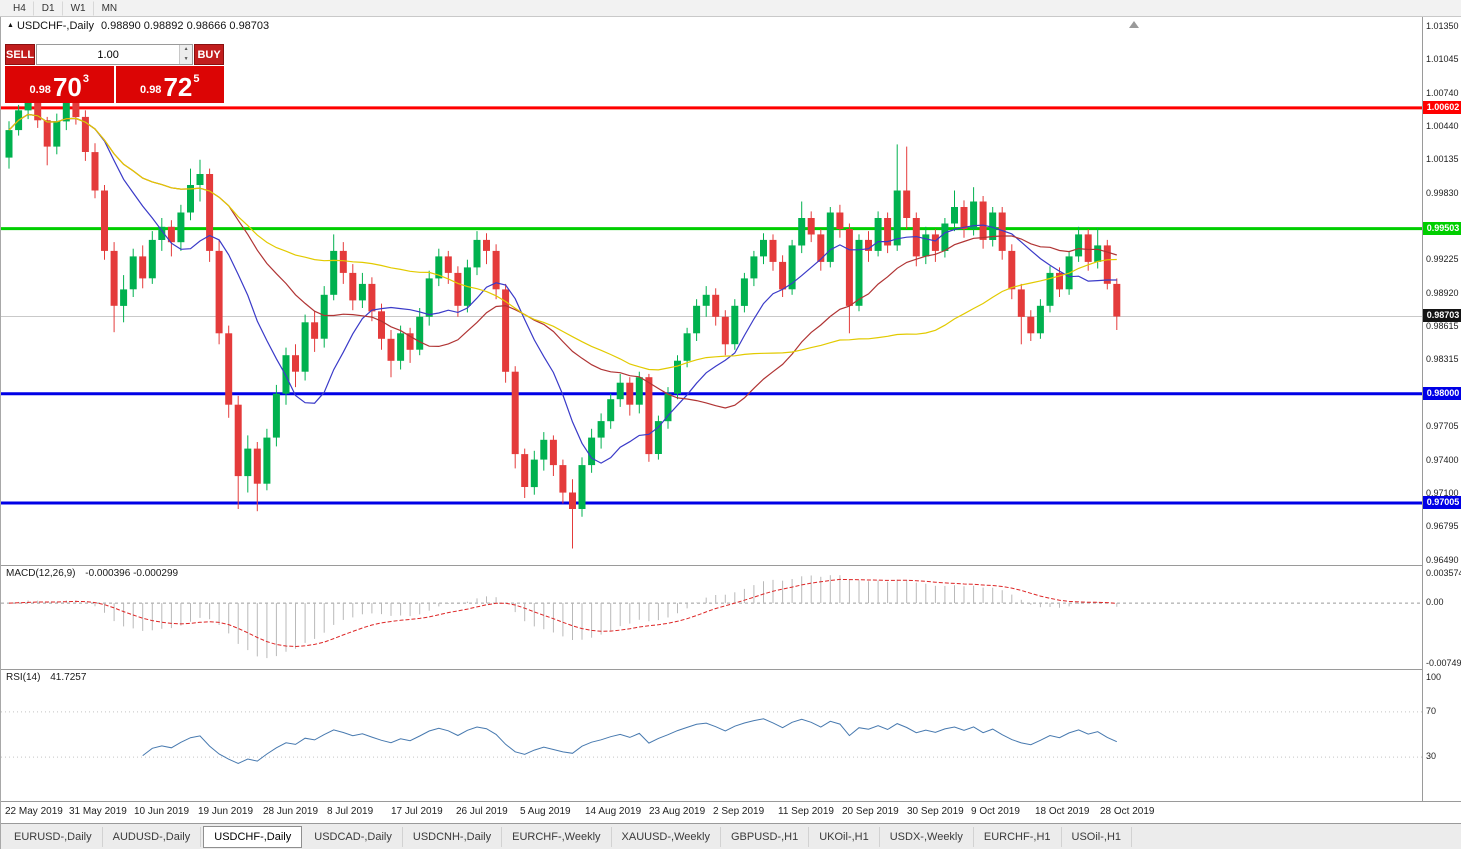  What do you see at coordinates (98, 811) in the screenshot?
I see `time-axis-label: 31 May 2019` at bounding box center [98, 811].